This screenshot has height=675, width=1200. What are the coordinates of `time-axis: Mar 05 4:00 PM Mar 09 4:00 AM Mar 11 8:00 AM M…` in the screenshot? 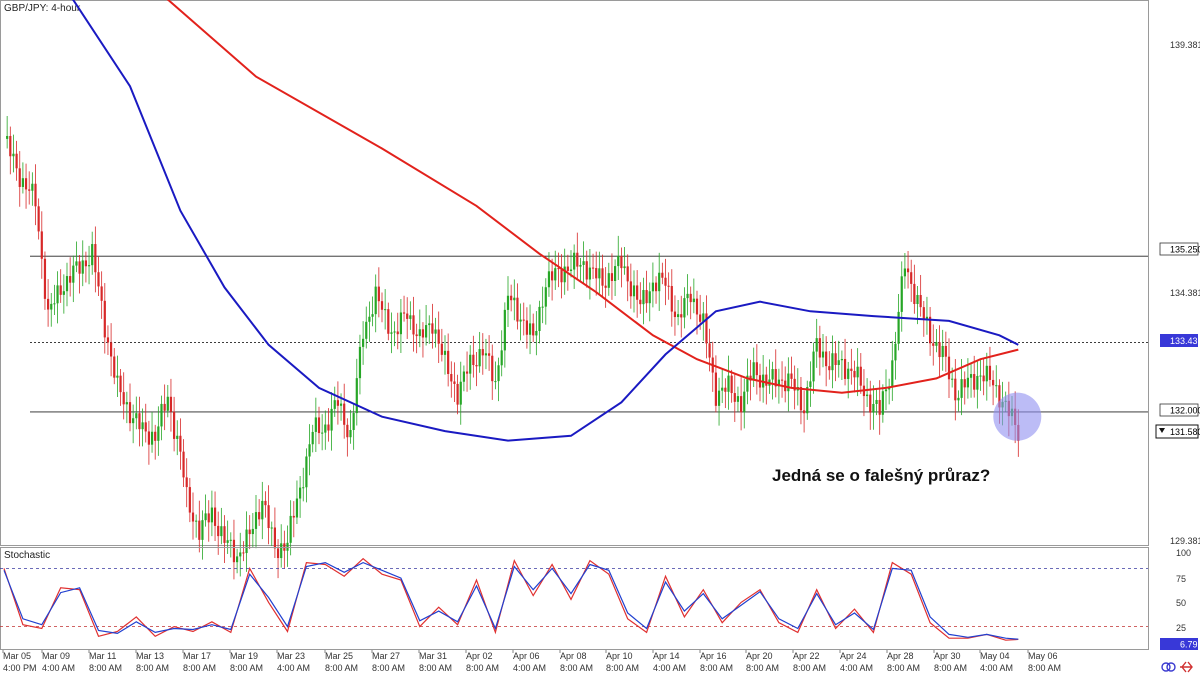 It's located at (531, 661).